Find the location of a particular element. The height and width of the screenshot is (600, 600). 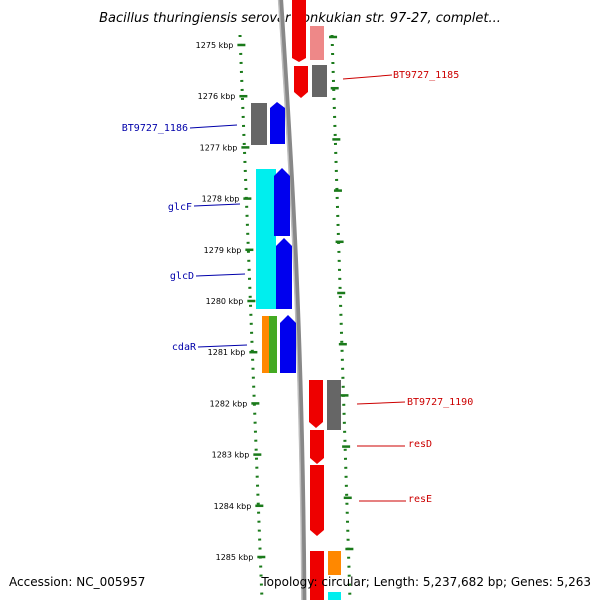

tick-label: 1285 kbp is located at coordinates (235, 557).